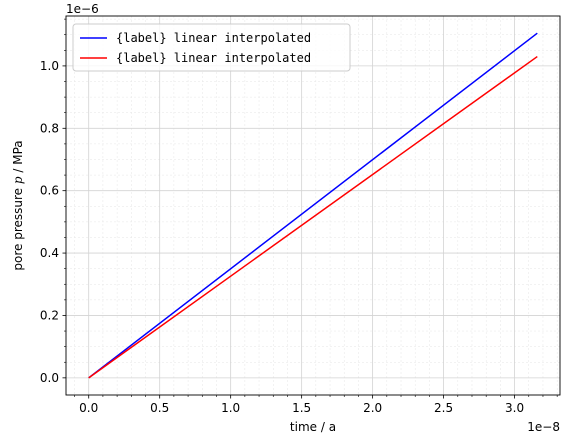  I want to click on y-tick-label: 0.0, so click(49, 378).